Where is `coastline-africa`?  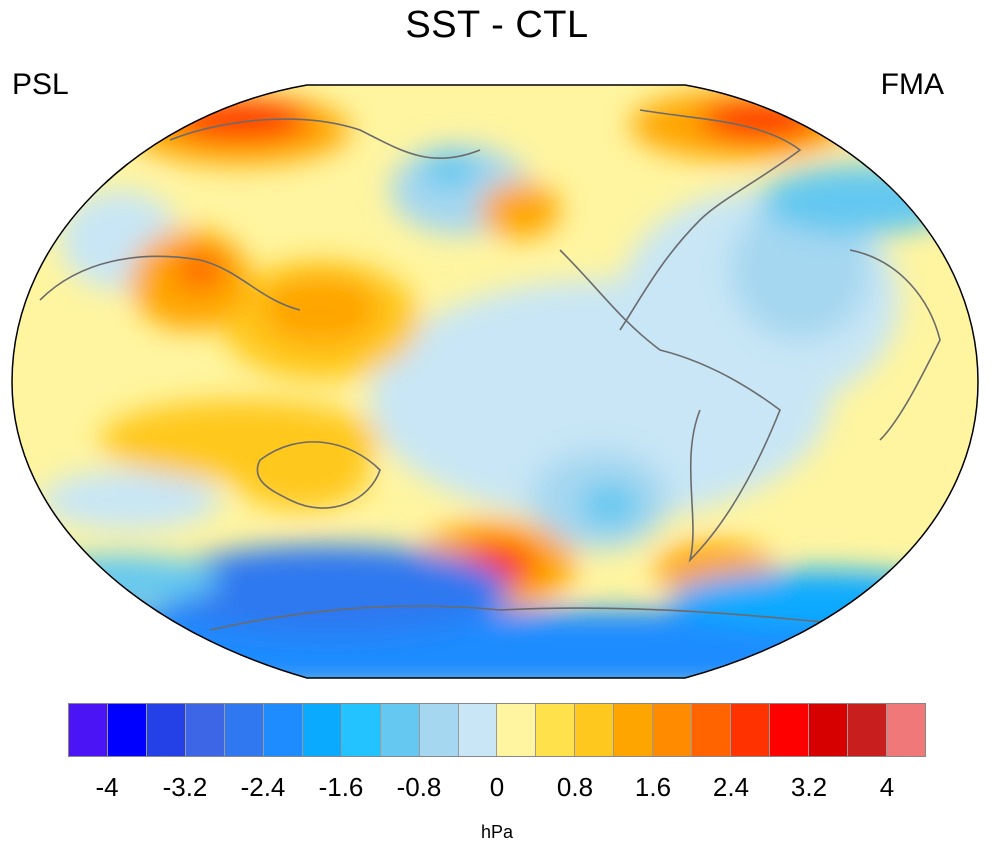
coastline-africa is located at coordinates (895, 345).